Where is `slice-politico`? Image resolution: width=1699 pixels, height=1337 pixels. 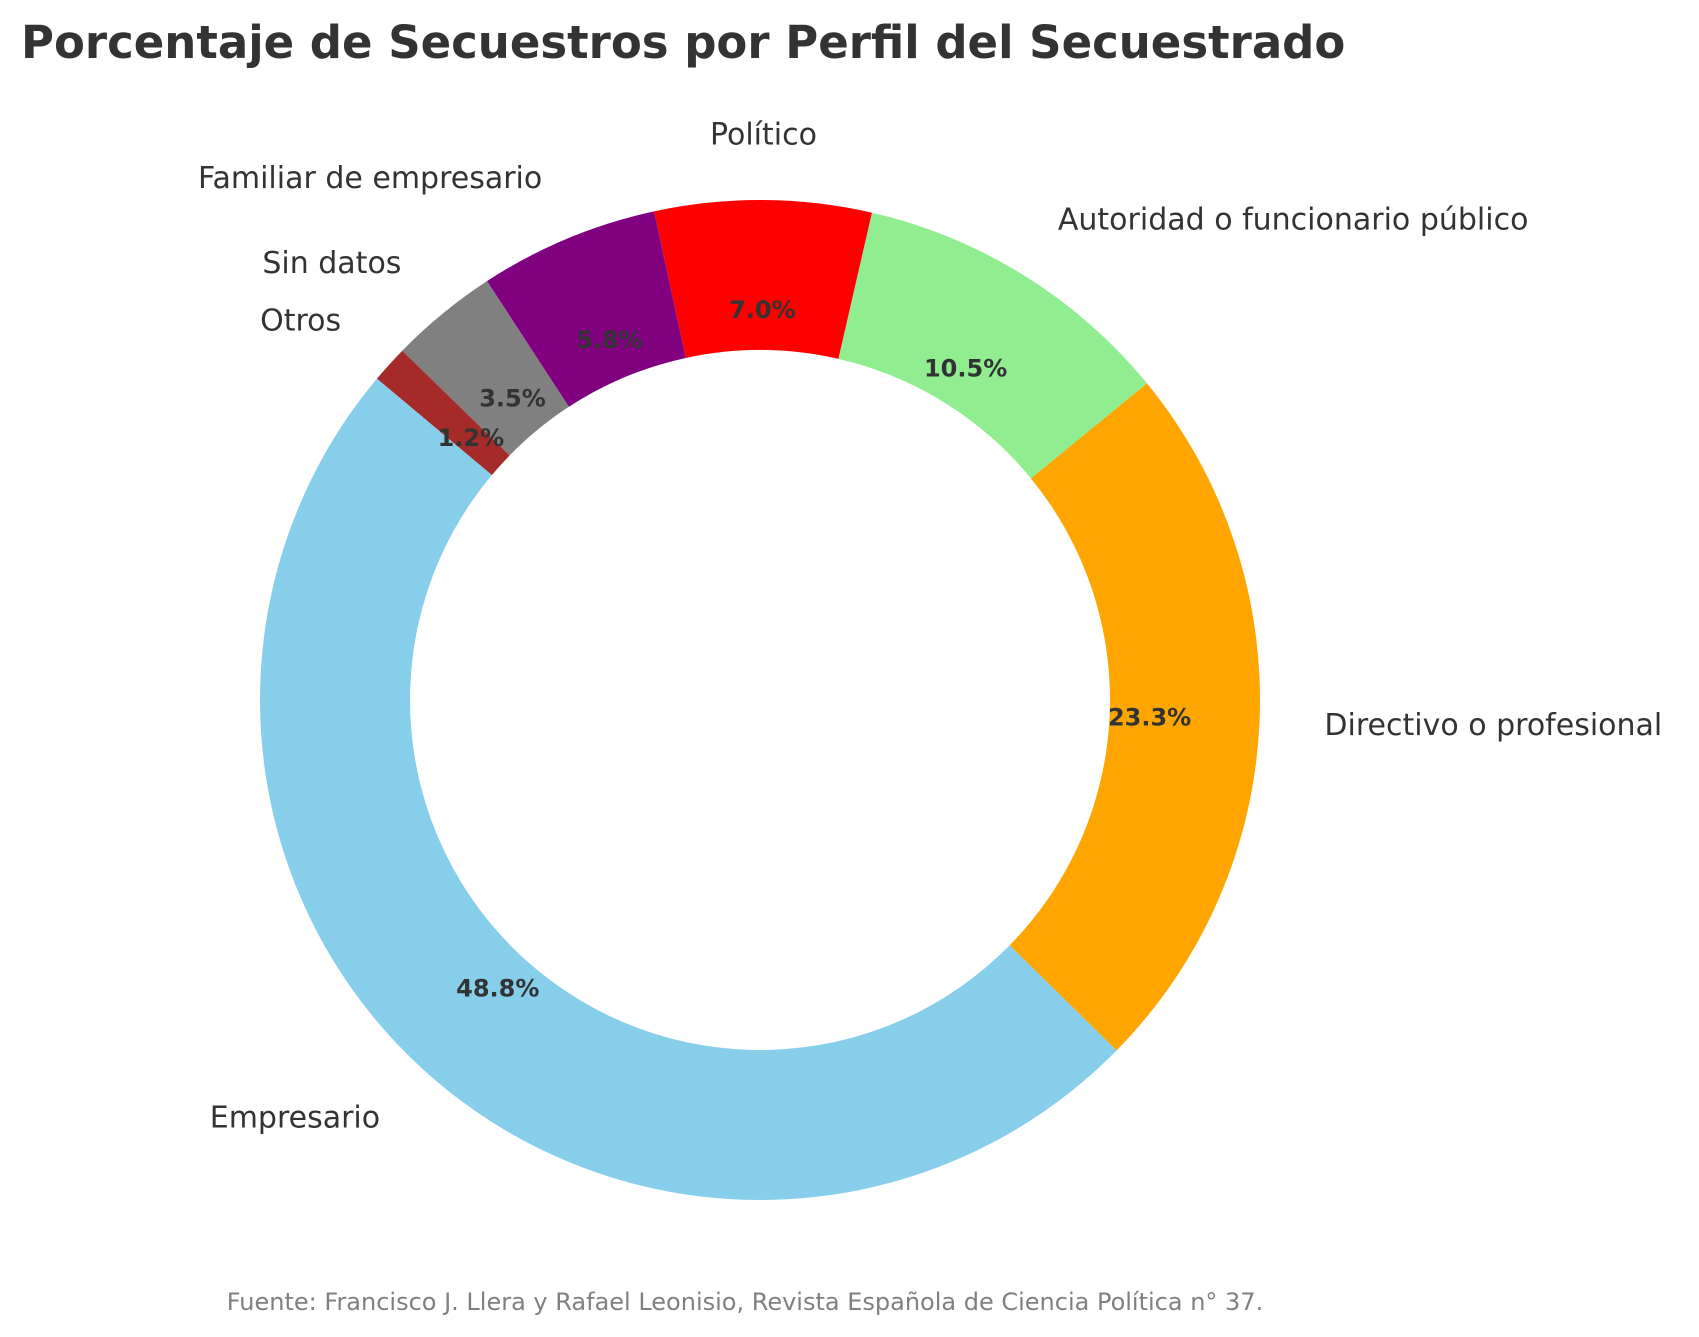
slice-politico is located at coordinates (763, 279).